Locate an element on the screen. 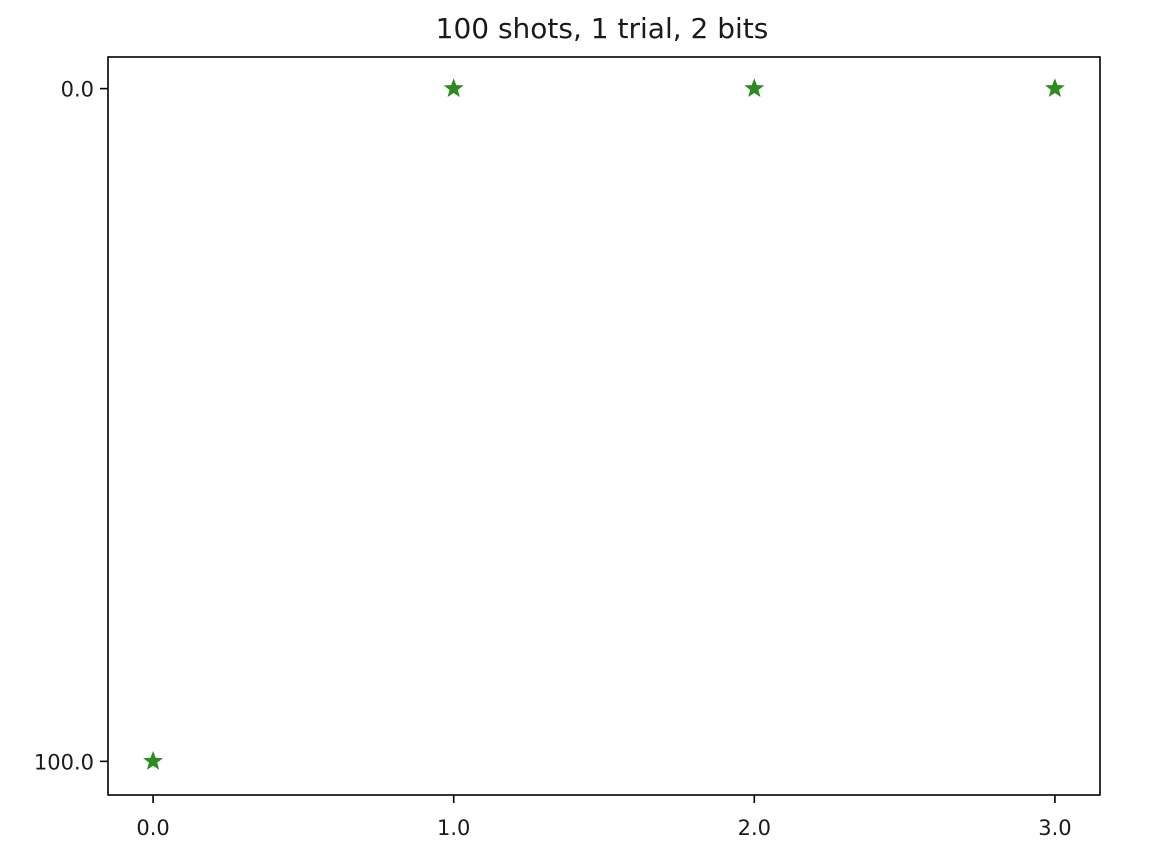 The width and height of the screenshot is (1154, 862). x-axis: 0.0 1.0 2.0 3.0 is located at coordinates (604, 817).